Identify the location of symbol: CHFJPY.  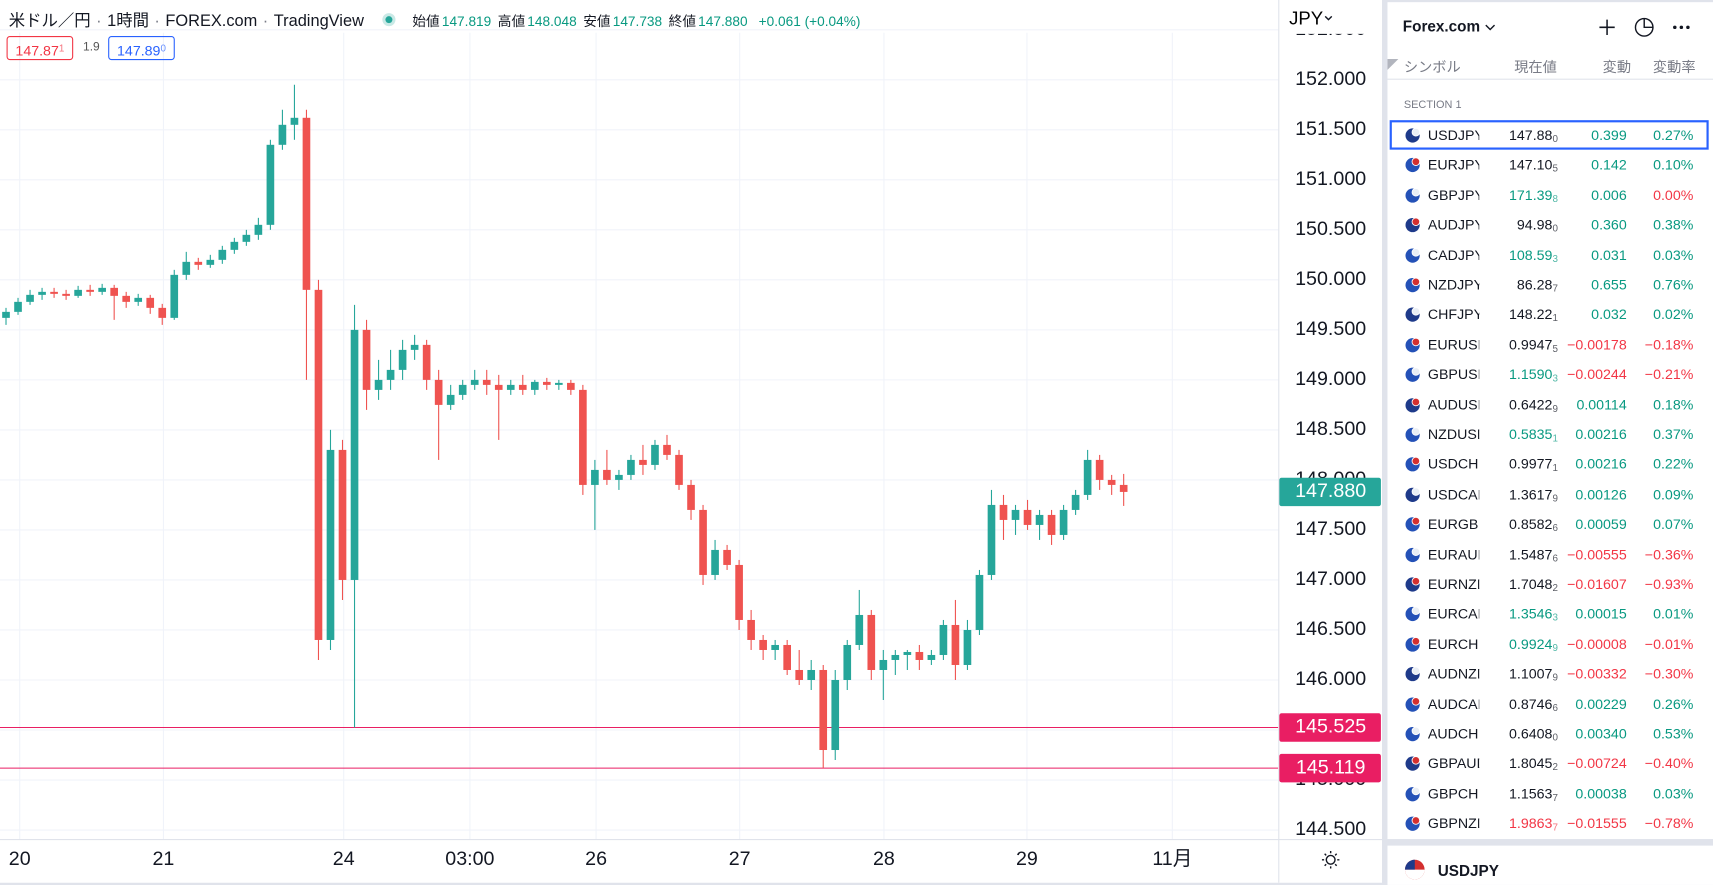
(1453, 314).